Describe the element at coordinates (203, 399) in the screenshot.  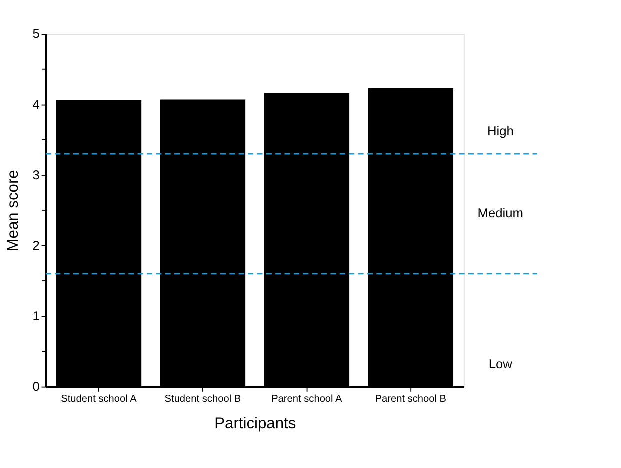
I see `x-tick-label: Student school B` at that location.